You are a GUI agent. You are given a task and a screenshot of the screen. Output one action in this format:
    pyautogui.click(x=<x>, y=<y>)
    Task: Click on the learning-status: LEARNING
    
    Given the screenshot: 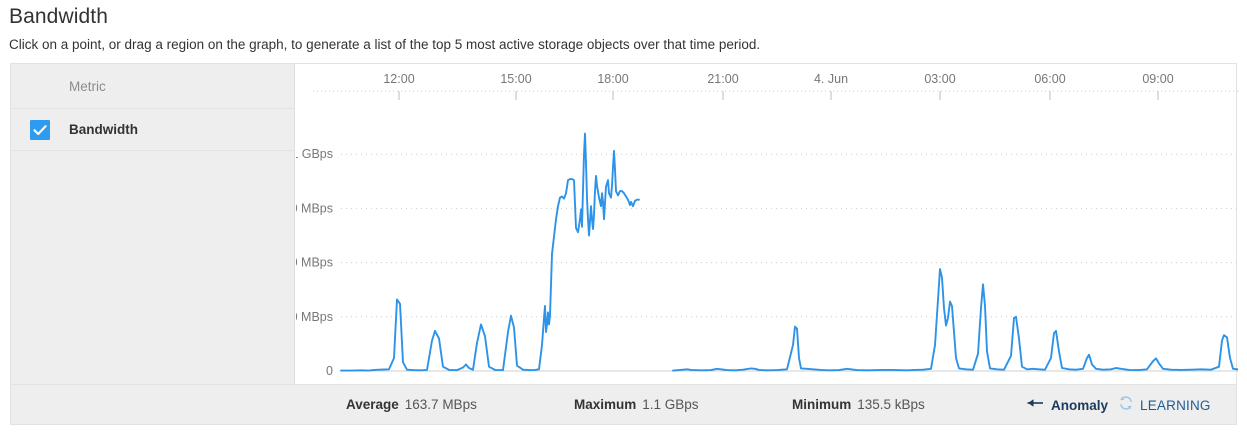 What is the action you would take?
    pyautogui.click(x=1175, y=405)
    